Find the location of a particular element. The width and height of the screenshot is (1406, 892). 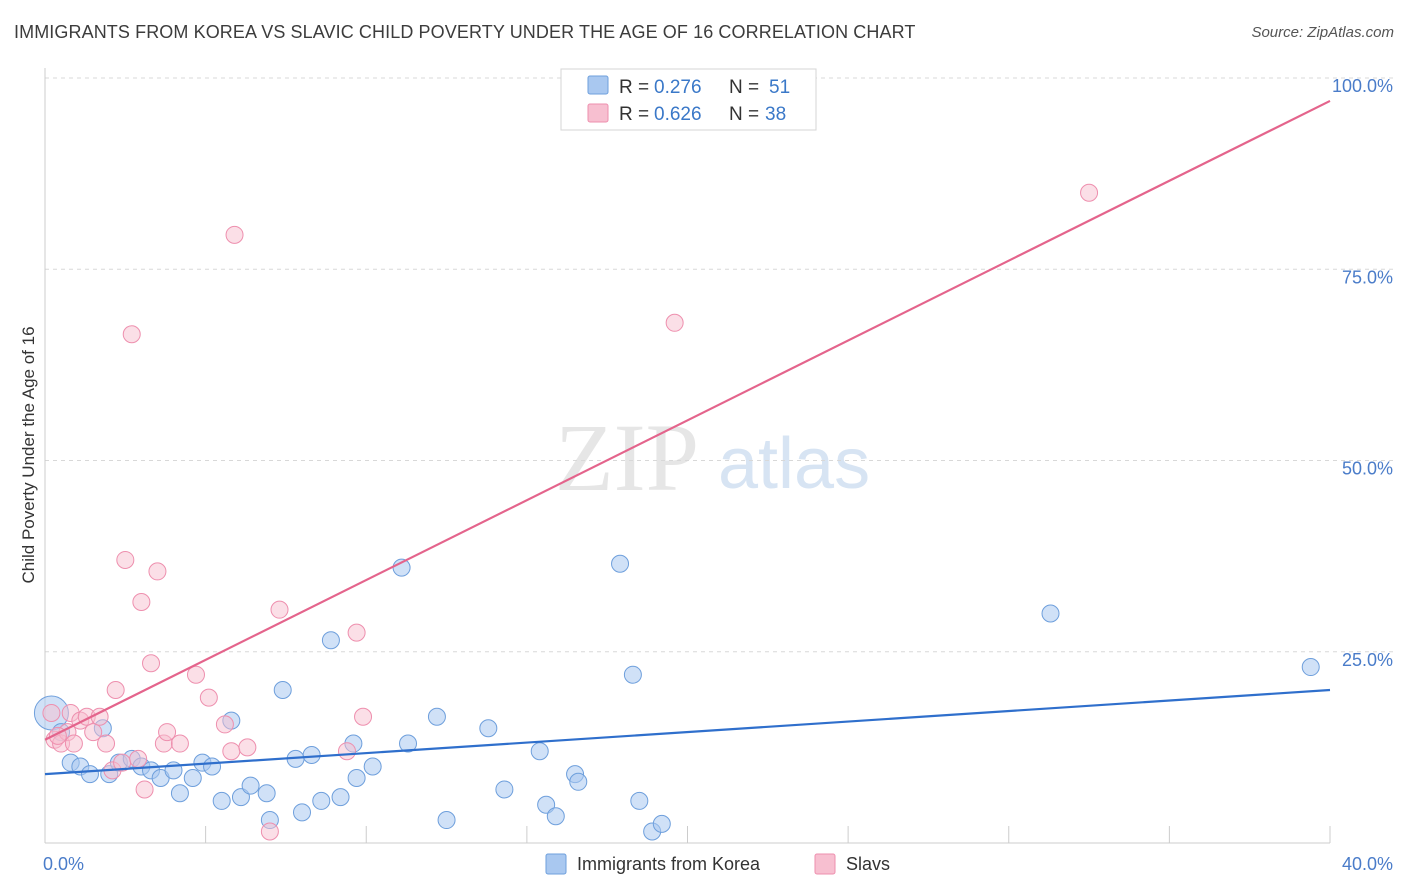

korea-trend-line is located at coordinates (687, 732).